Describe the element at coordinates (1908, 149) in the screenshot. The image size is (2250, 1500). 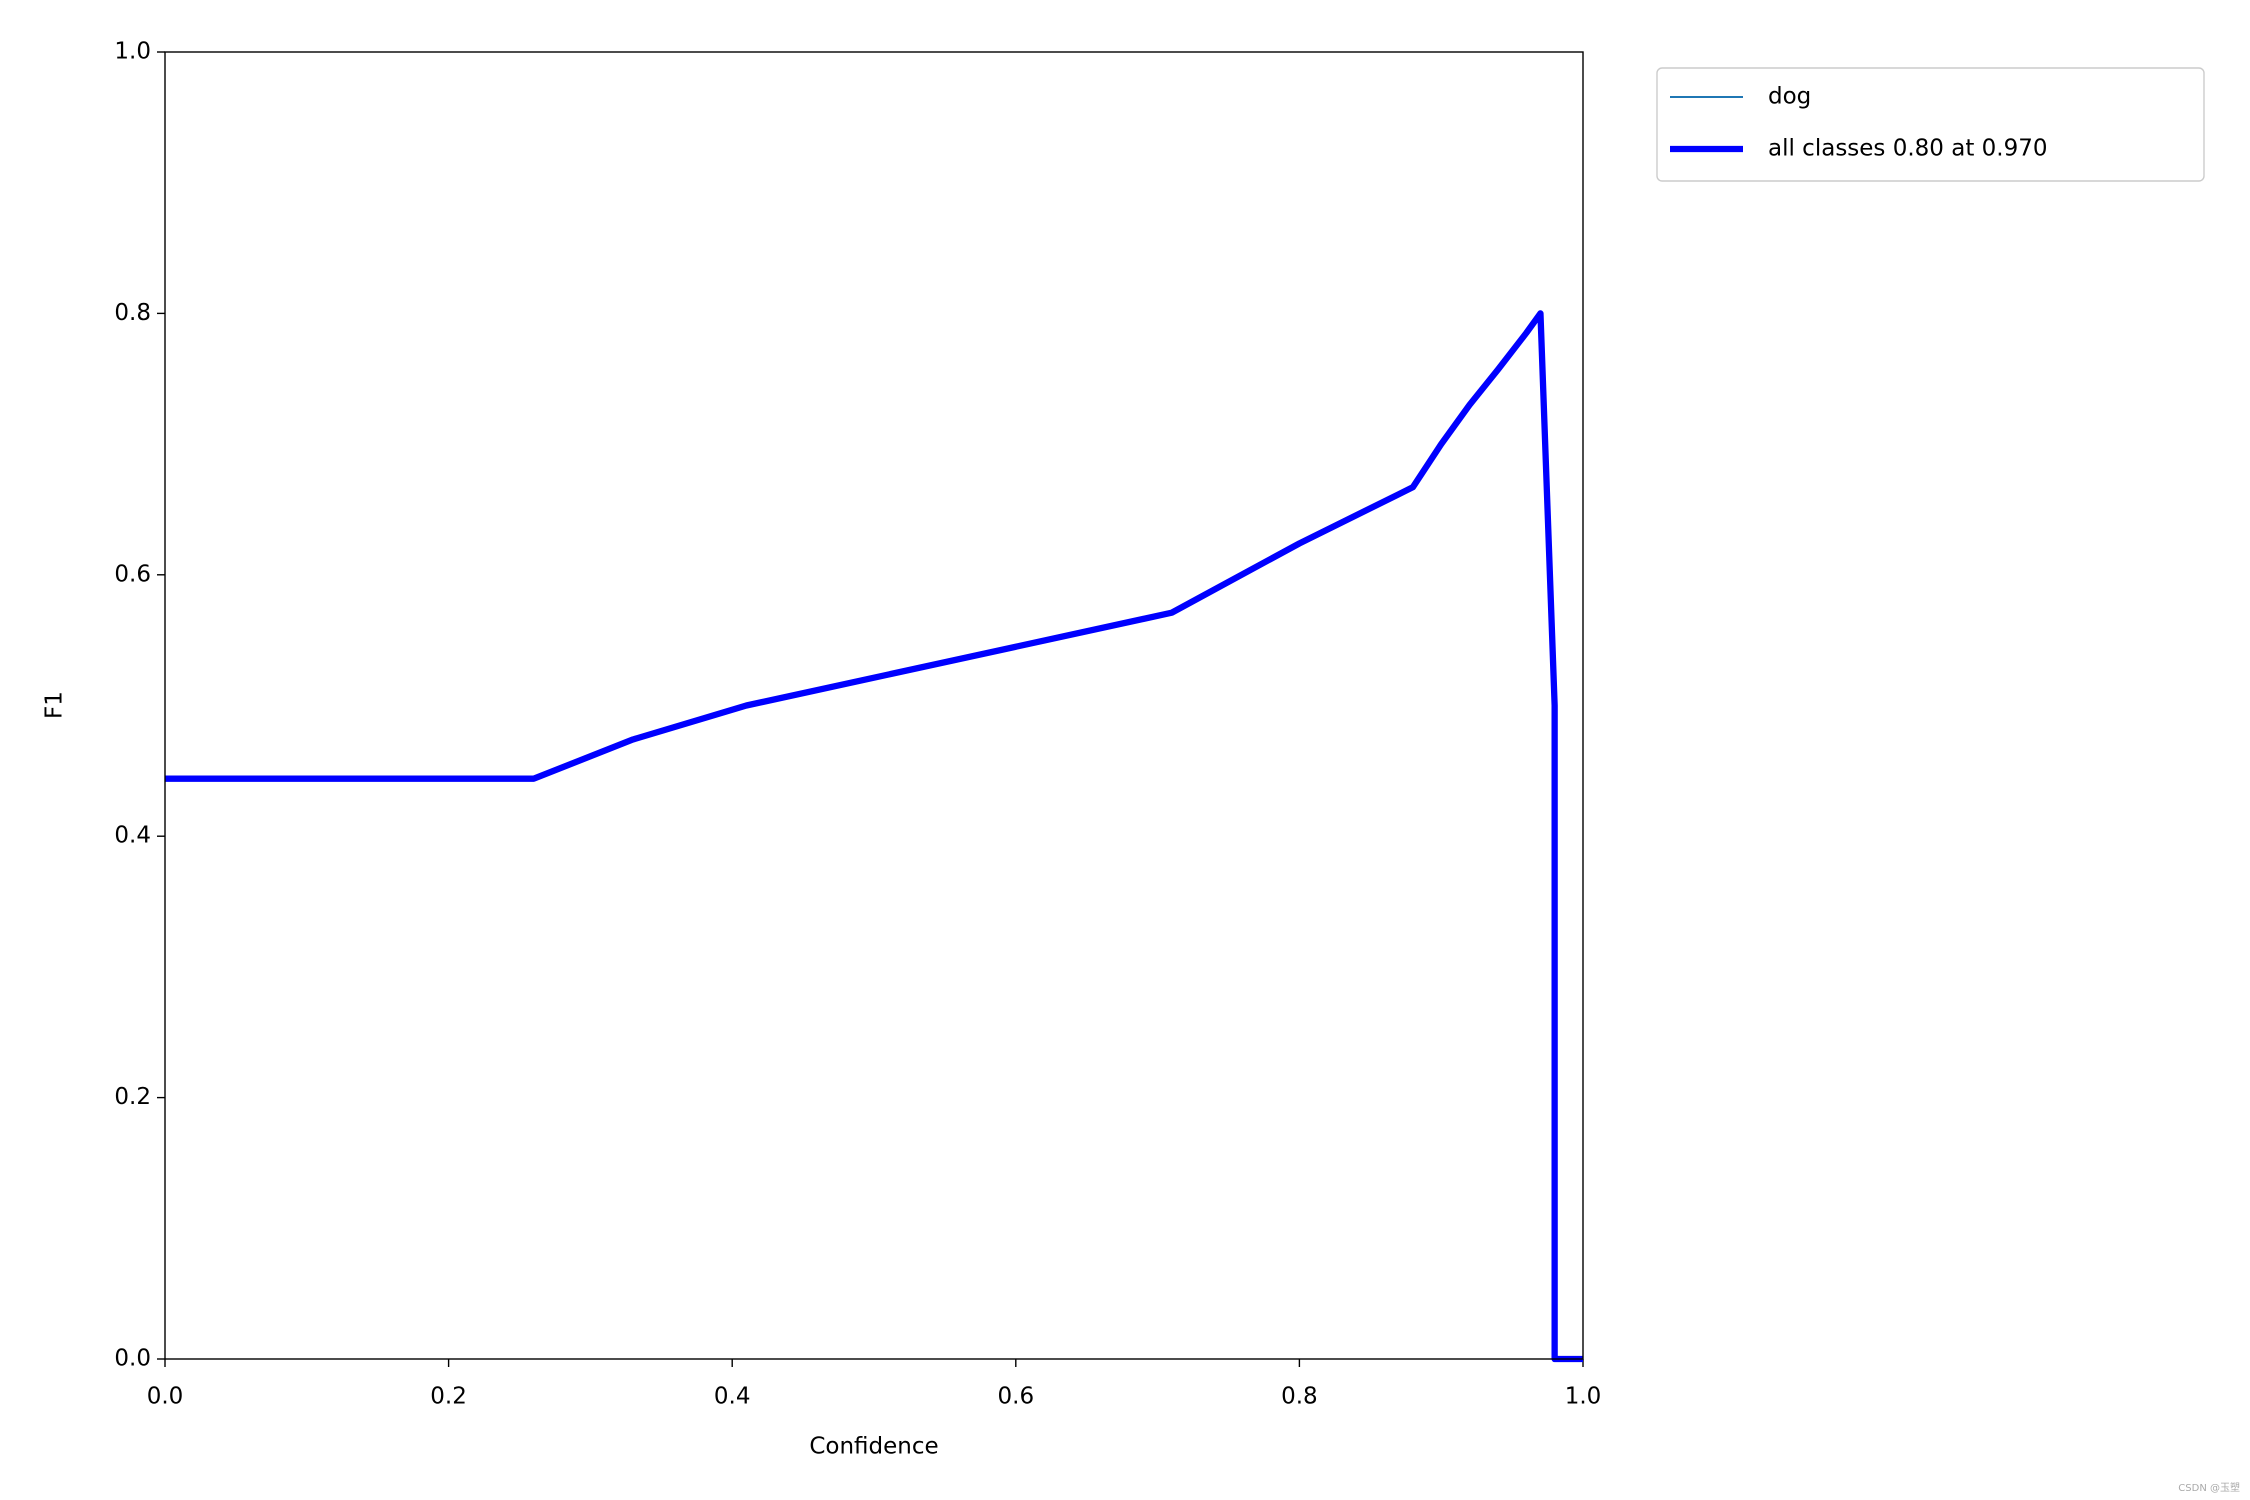
I see `legend-label: all classes 0.80 at 0.970` at that location.